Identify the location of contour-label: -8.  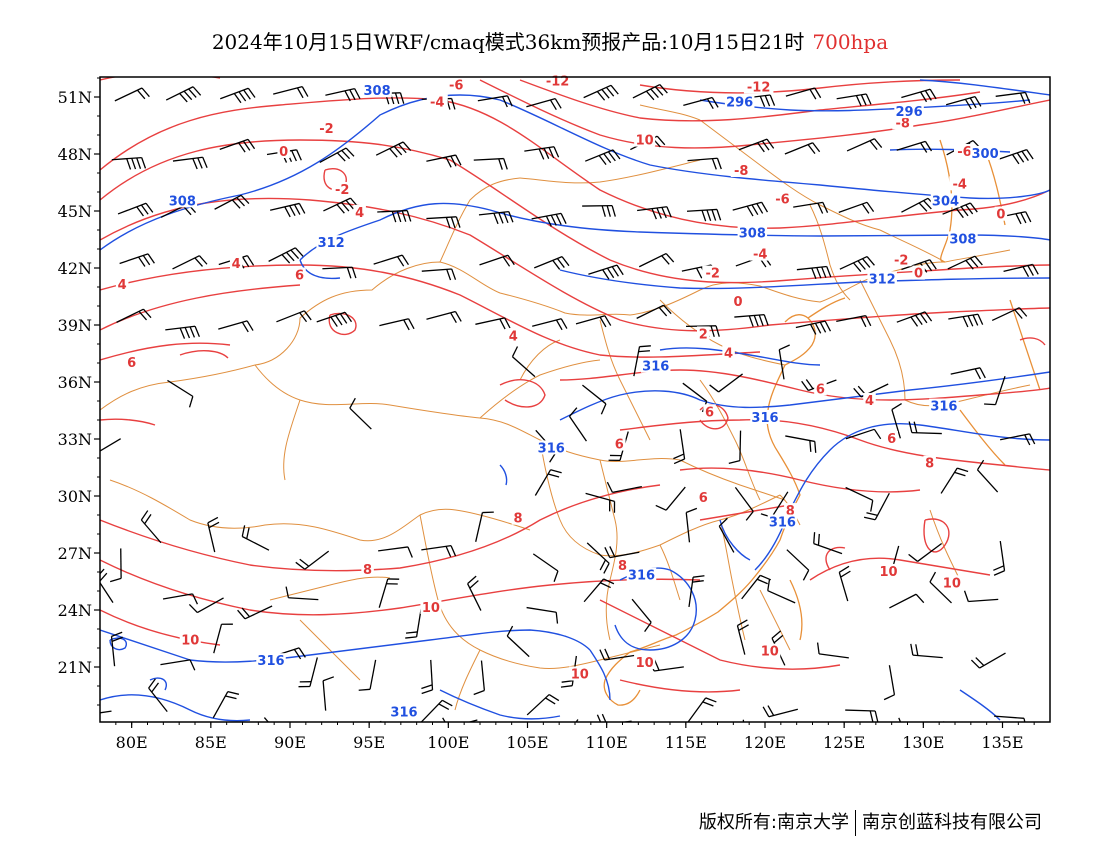
(741, 171).